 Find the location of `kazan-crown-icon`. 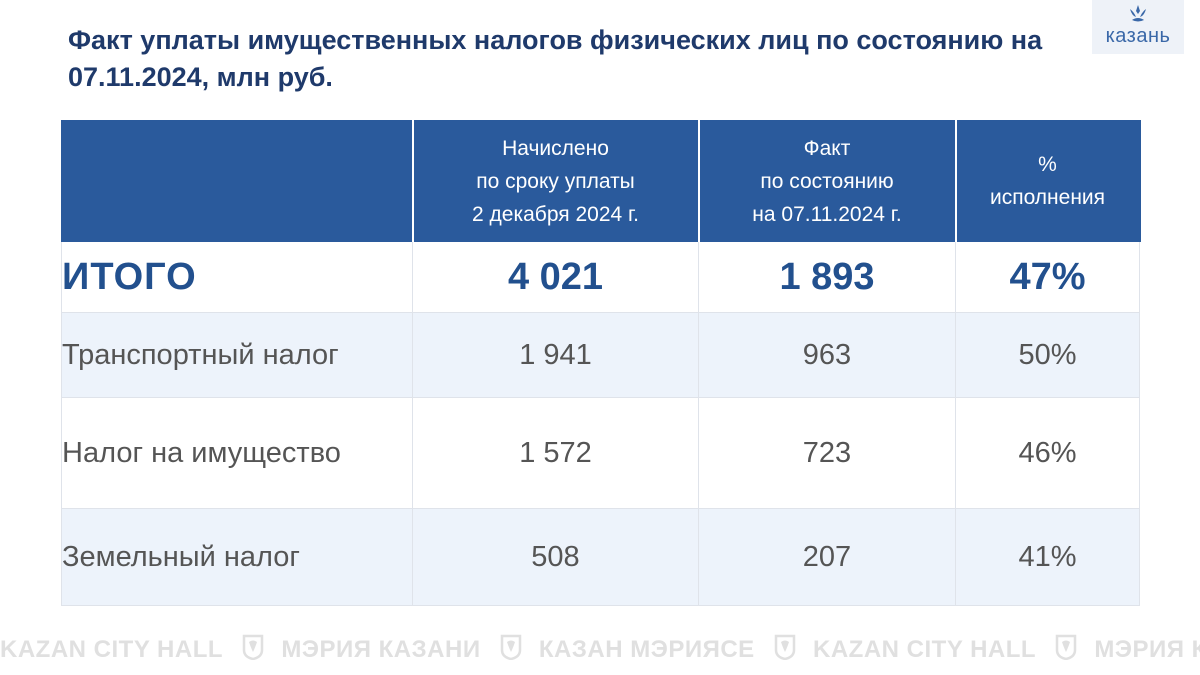

kazan-crown-icon is located at coordinates (1138, 13).